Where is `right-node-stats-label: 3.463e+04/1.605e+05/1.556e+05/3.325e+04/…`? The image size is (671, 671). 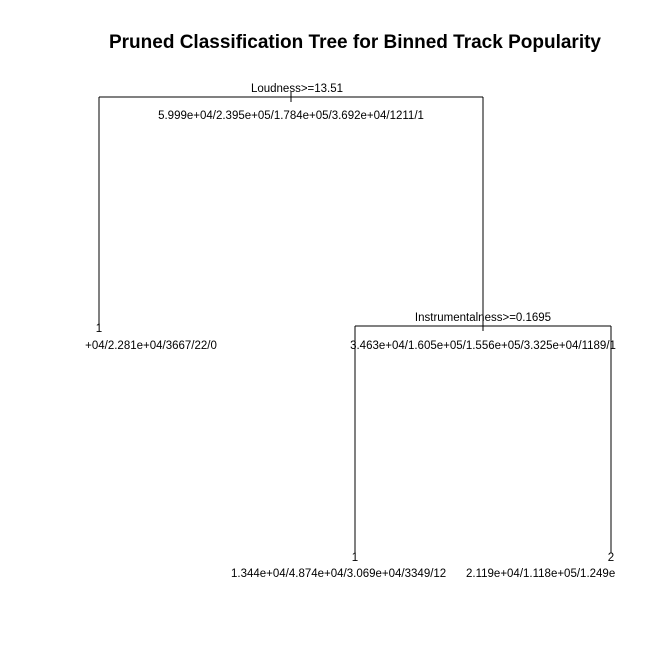 right-node-stats-label: 3.463e+04/1.605e+05/1.556e+05/3.325e+04/… is located at coordinates (483, 346).